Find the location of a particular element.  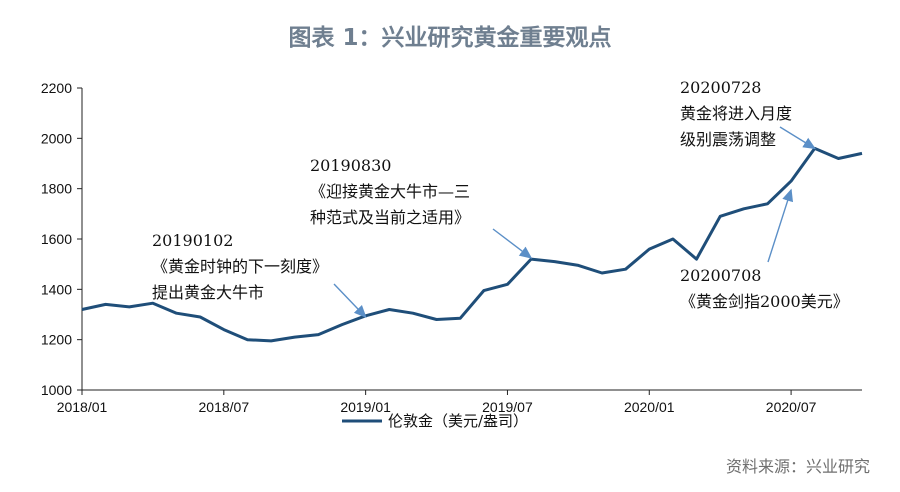

x-tick-label: 2020/01 is located at coordinates (649, 407).